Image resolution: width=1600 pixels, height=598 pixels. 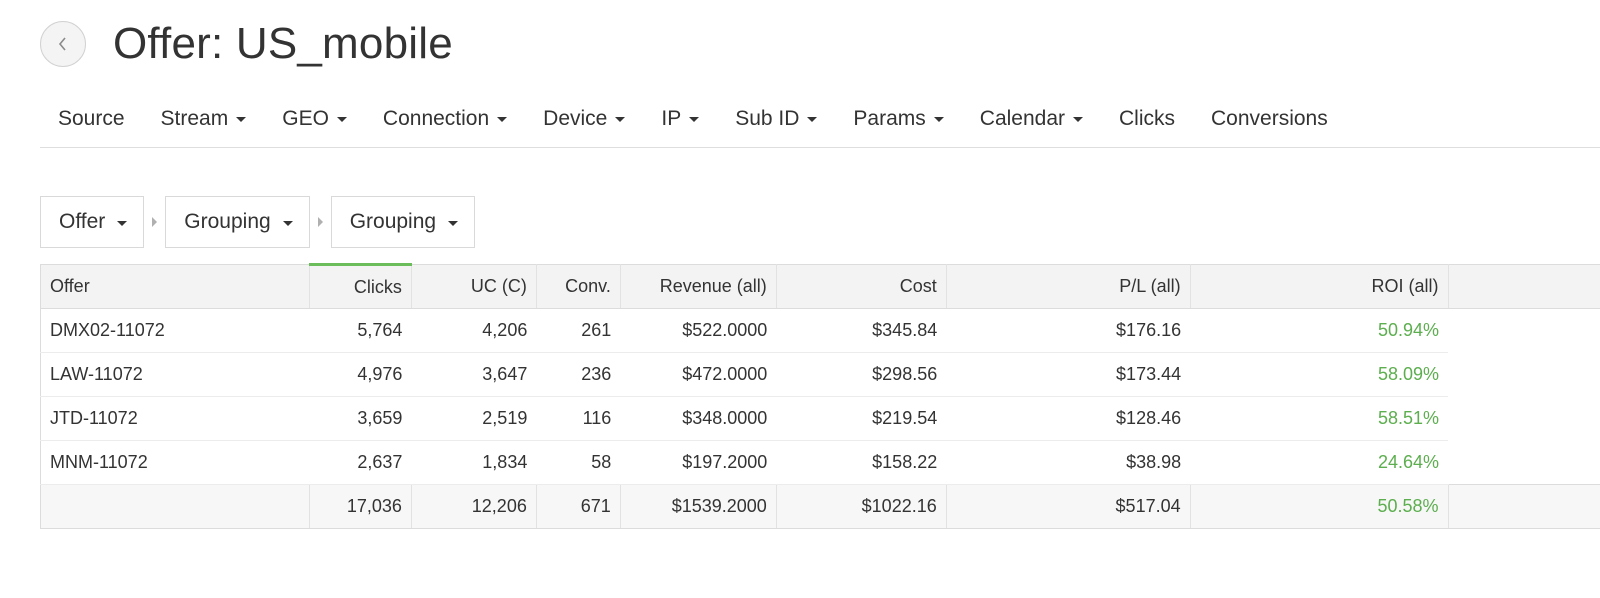 What do you see at coordinates (698, 286) in the screenshot?
I see `column-header-revenue: Revenue (all)` at bounding box center [698, 286].